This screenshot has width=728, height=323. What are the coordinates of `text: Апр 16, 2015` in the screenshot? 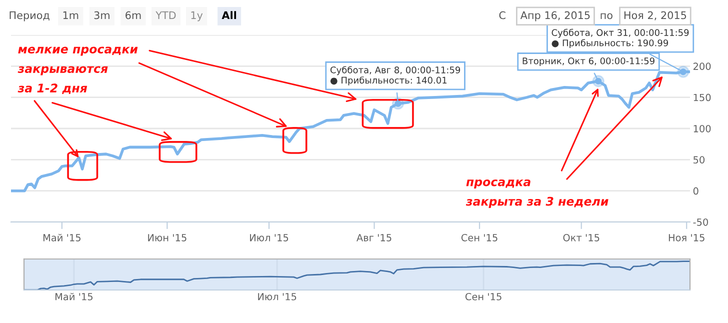 It's located at (555, 16).